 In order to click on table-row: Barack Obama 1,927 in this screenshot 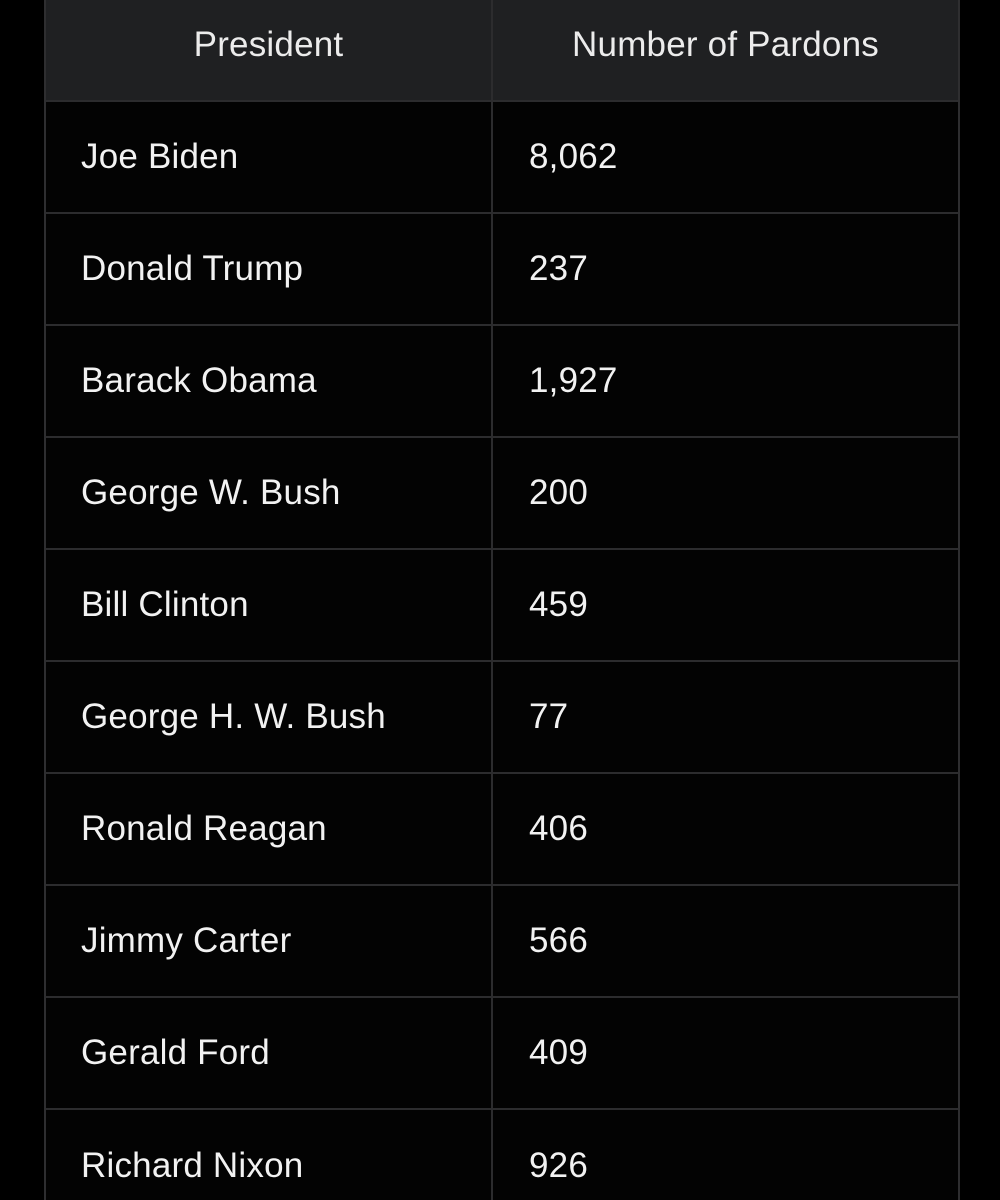, I will do `click(502, 382)`.